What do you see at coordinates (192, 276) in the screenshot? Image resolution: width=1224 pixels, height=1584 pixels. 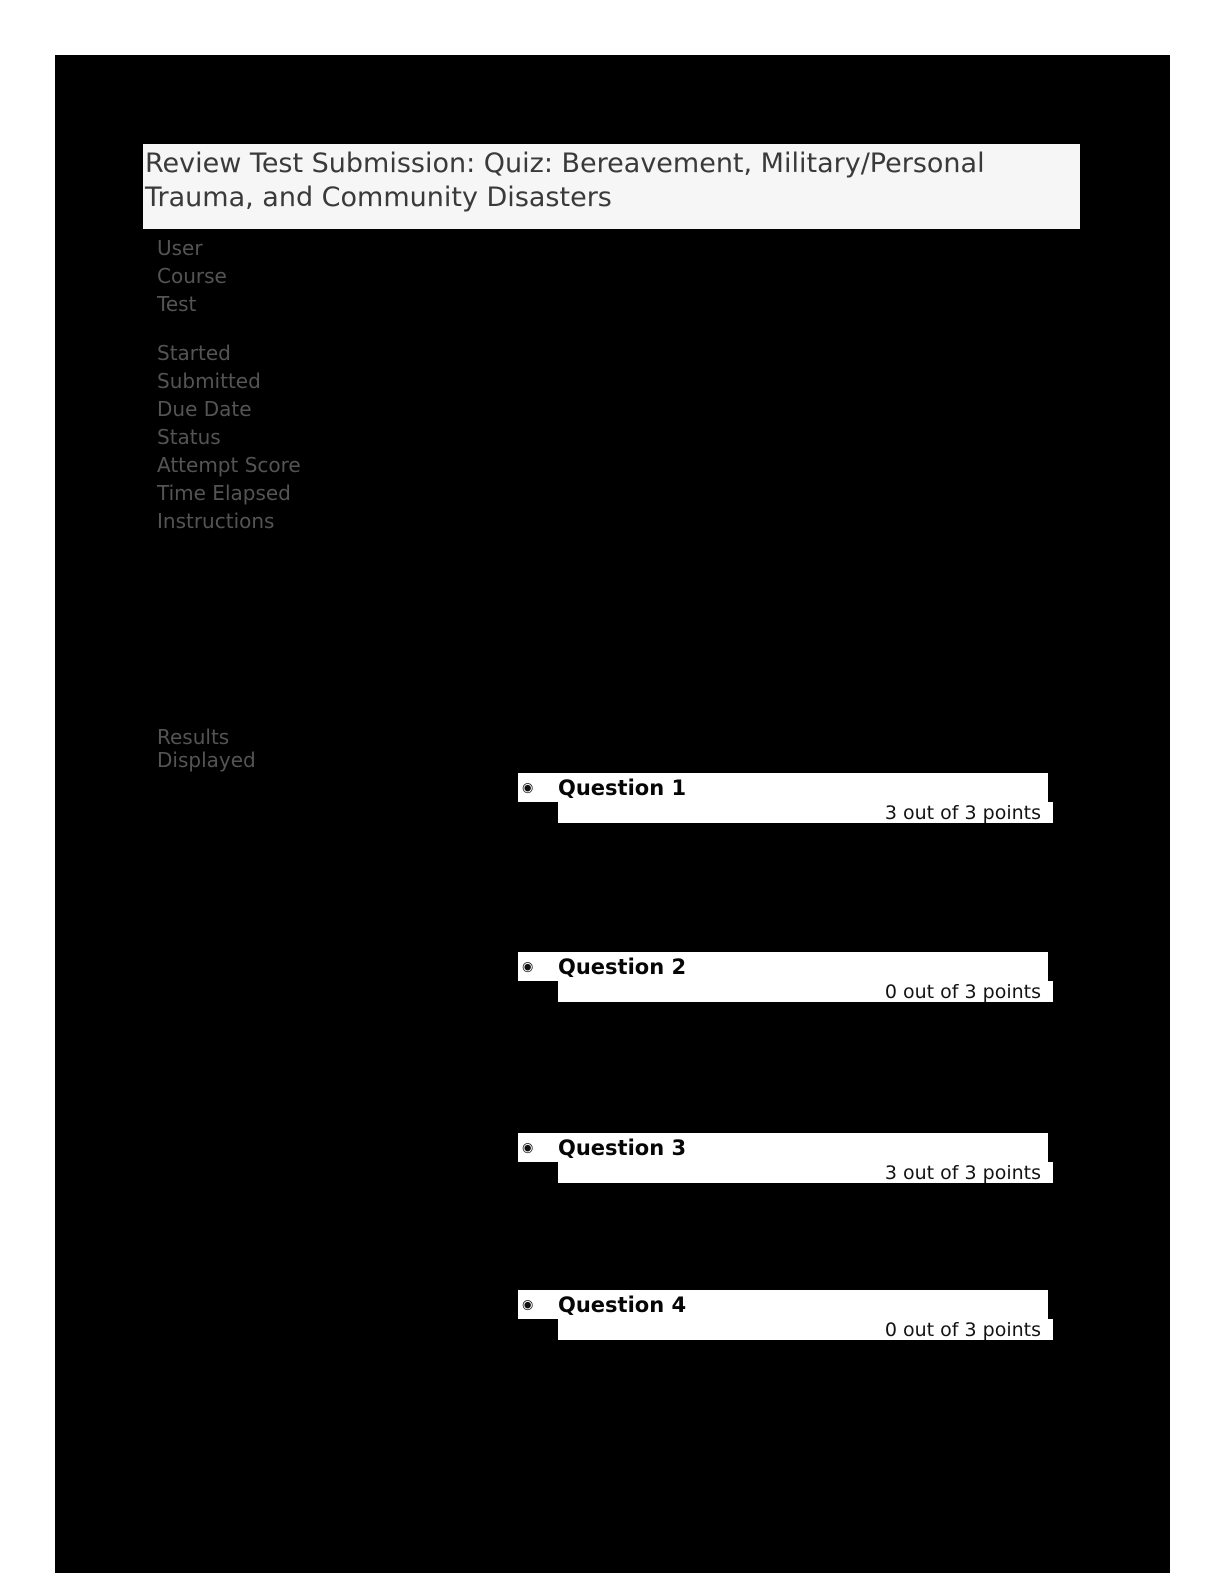 I see `meta-label-course: Course` at bounding box center [192, 276].